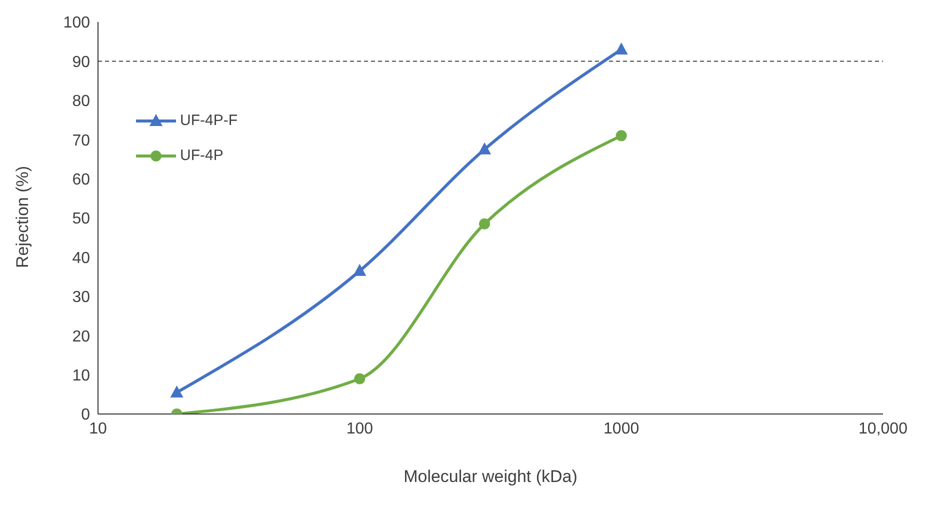 The height and width of the screenshot is (524, 931). Describe the element at coordinates (491, 476) in the screenshot. I see `x-axis-title: Molecular weight (kDa)` at that location.